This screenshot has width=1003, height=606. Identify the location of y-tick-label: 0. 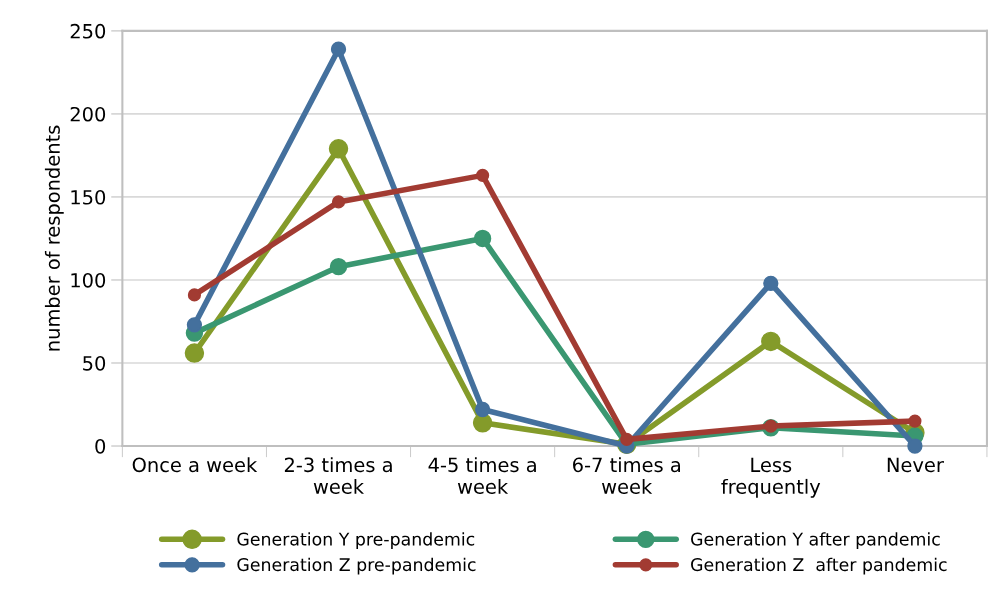
(100, 446).